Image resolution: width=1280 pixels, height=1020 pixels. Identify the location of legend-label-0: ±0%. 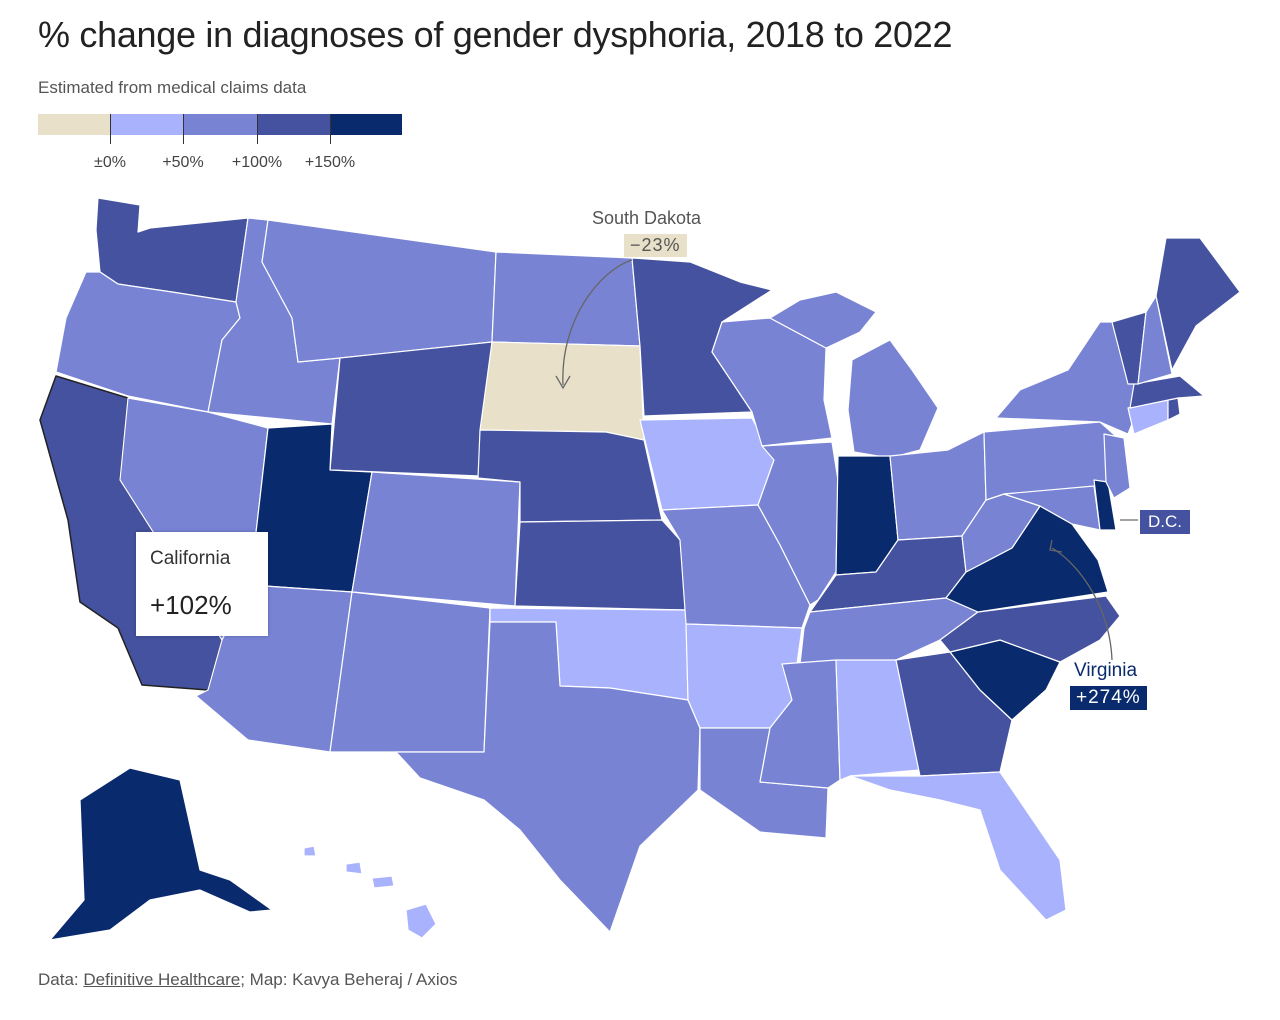
(110, 162).